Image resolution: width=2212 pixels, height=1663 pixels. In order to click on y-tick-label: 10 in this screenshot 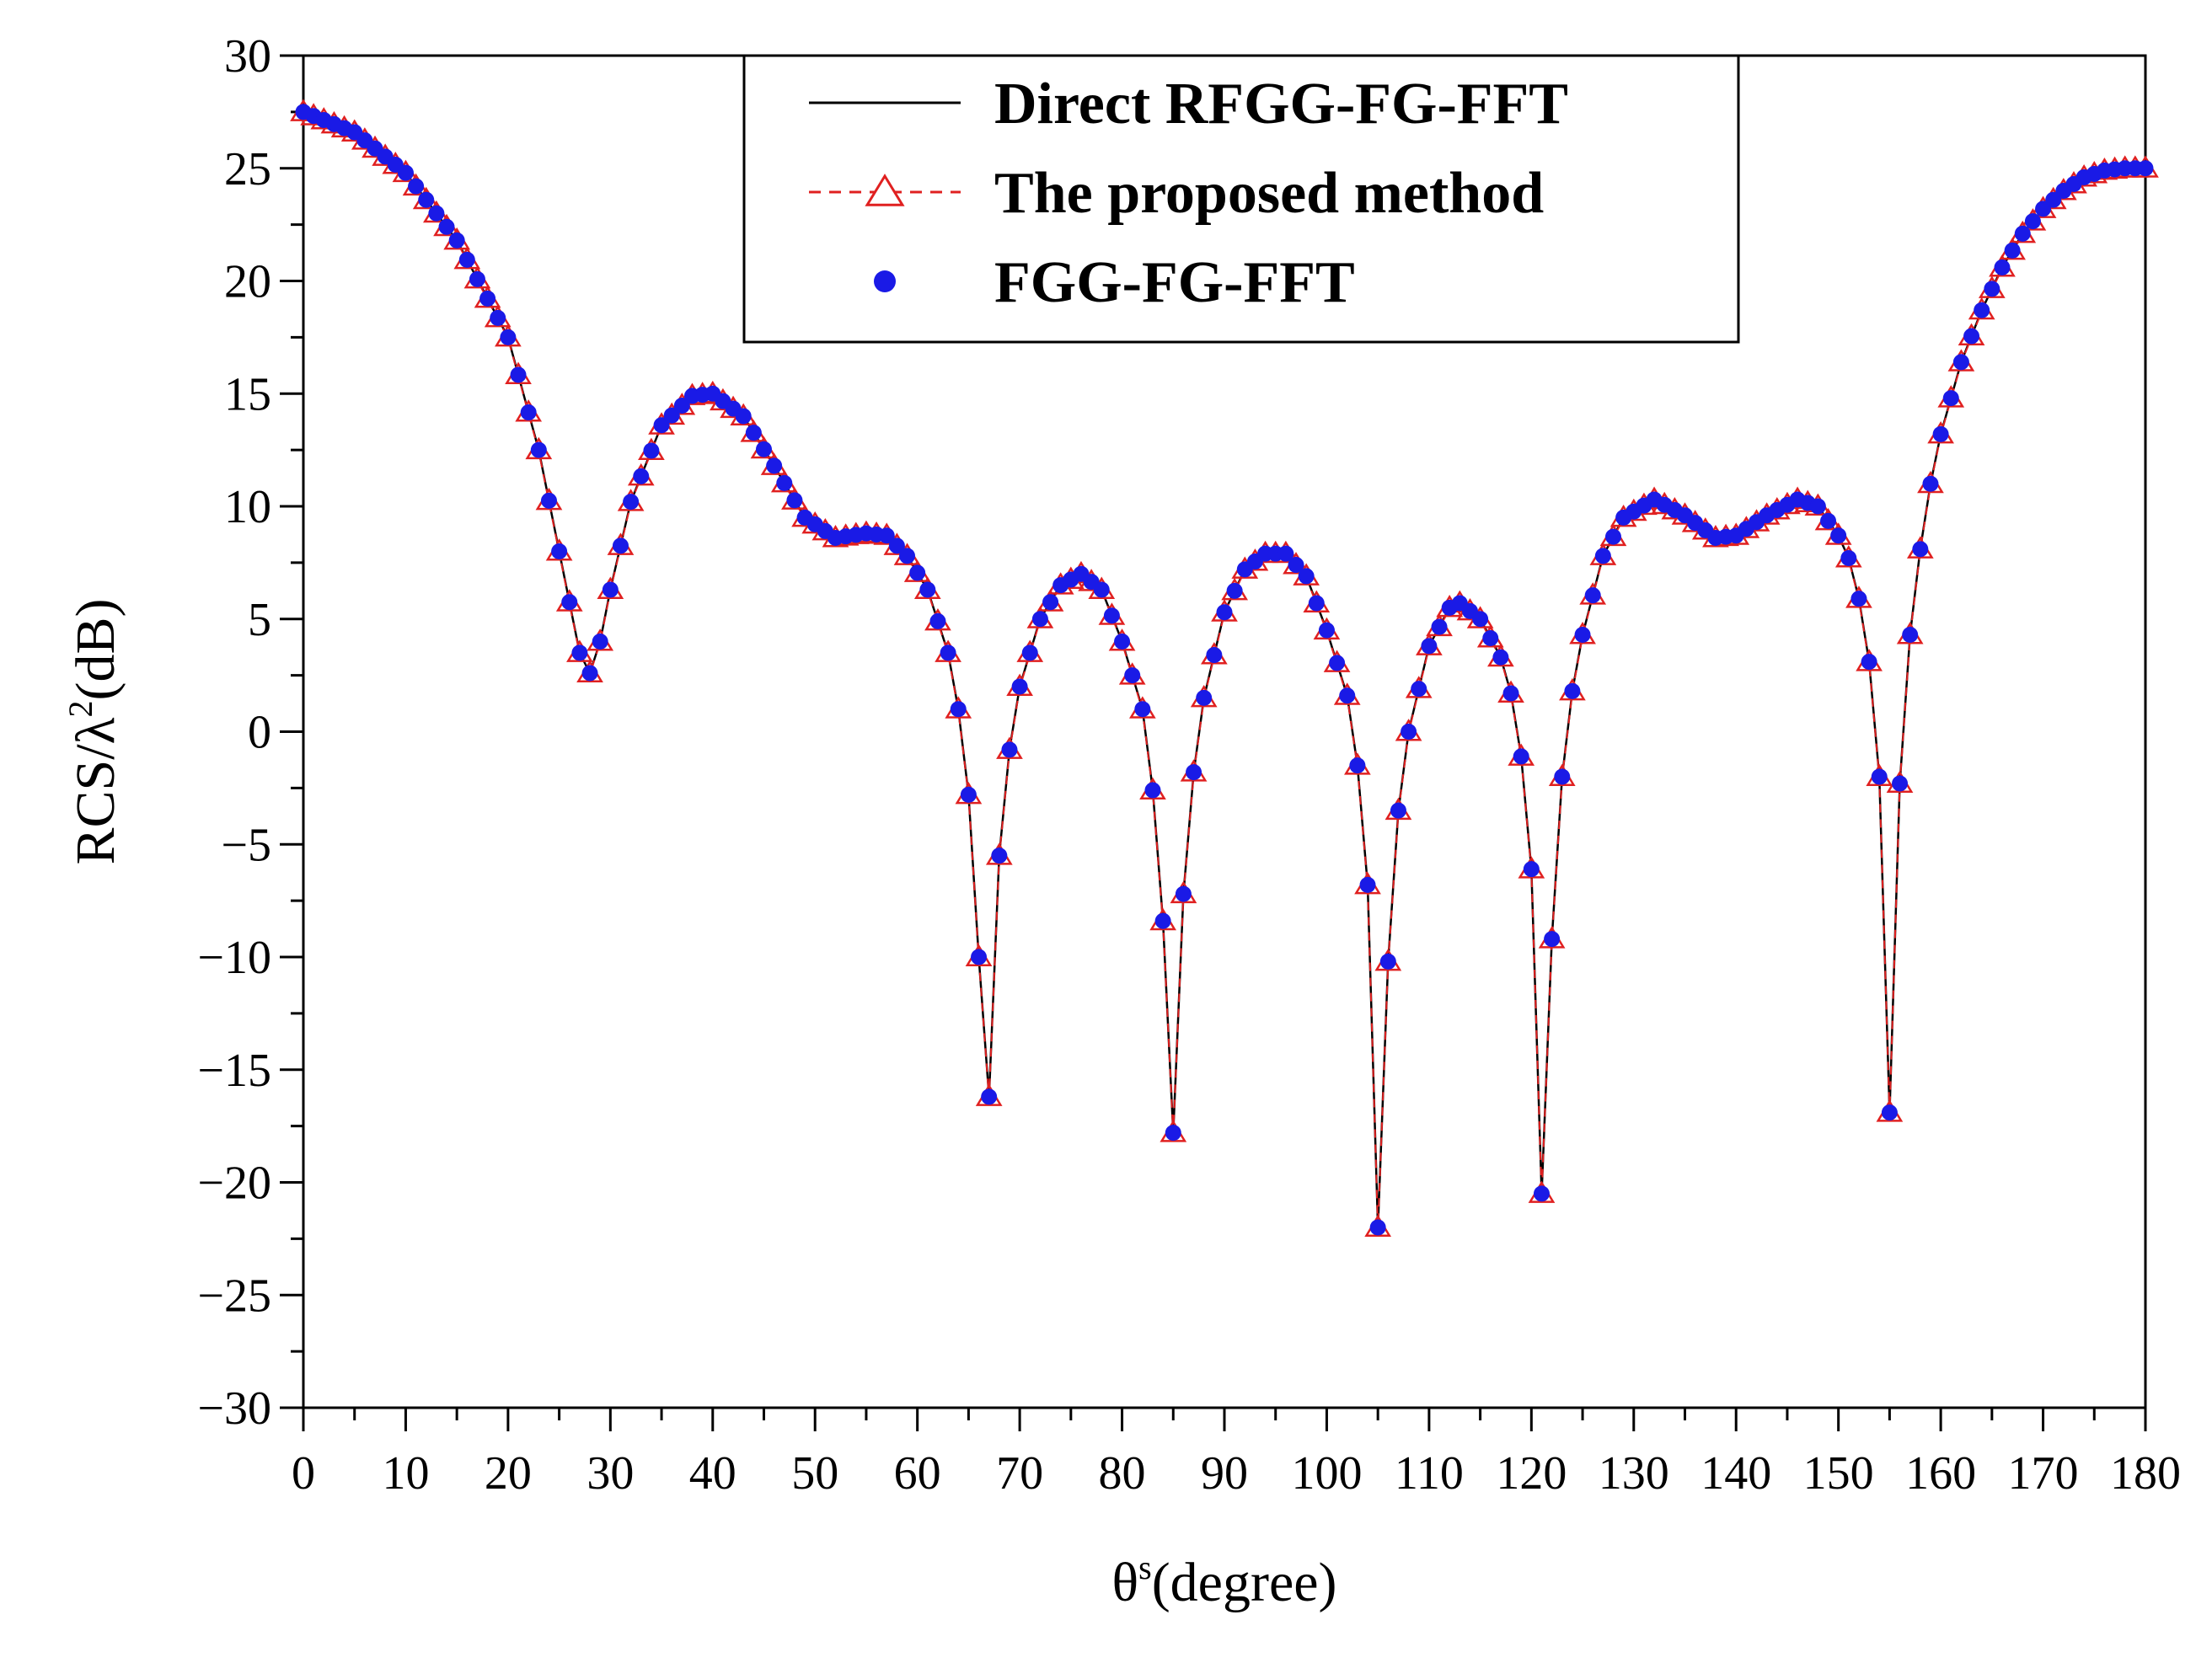, I will do `click(248, 507)`.